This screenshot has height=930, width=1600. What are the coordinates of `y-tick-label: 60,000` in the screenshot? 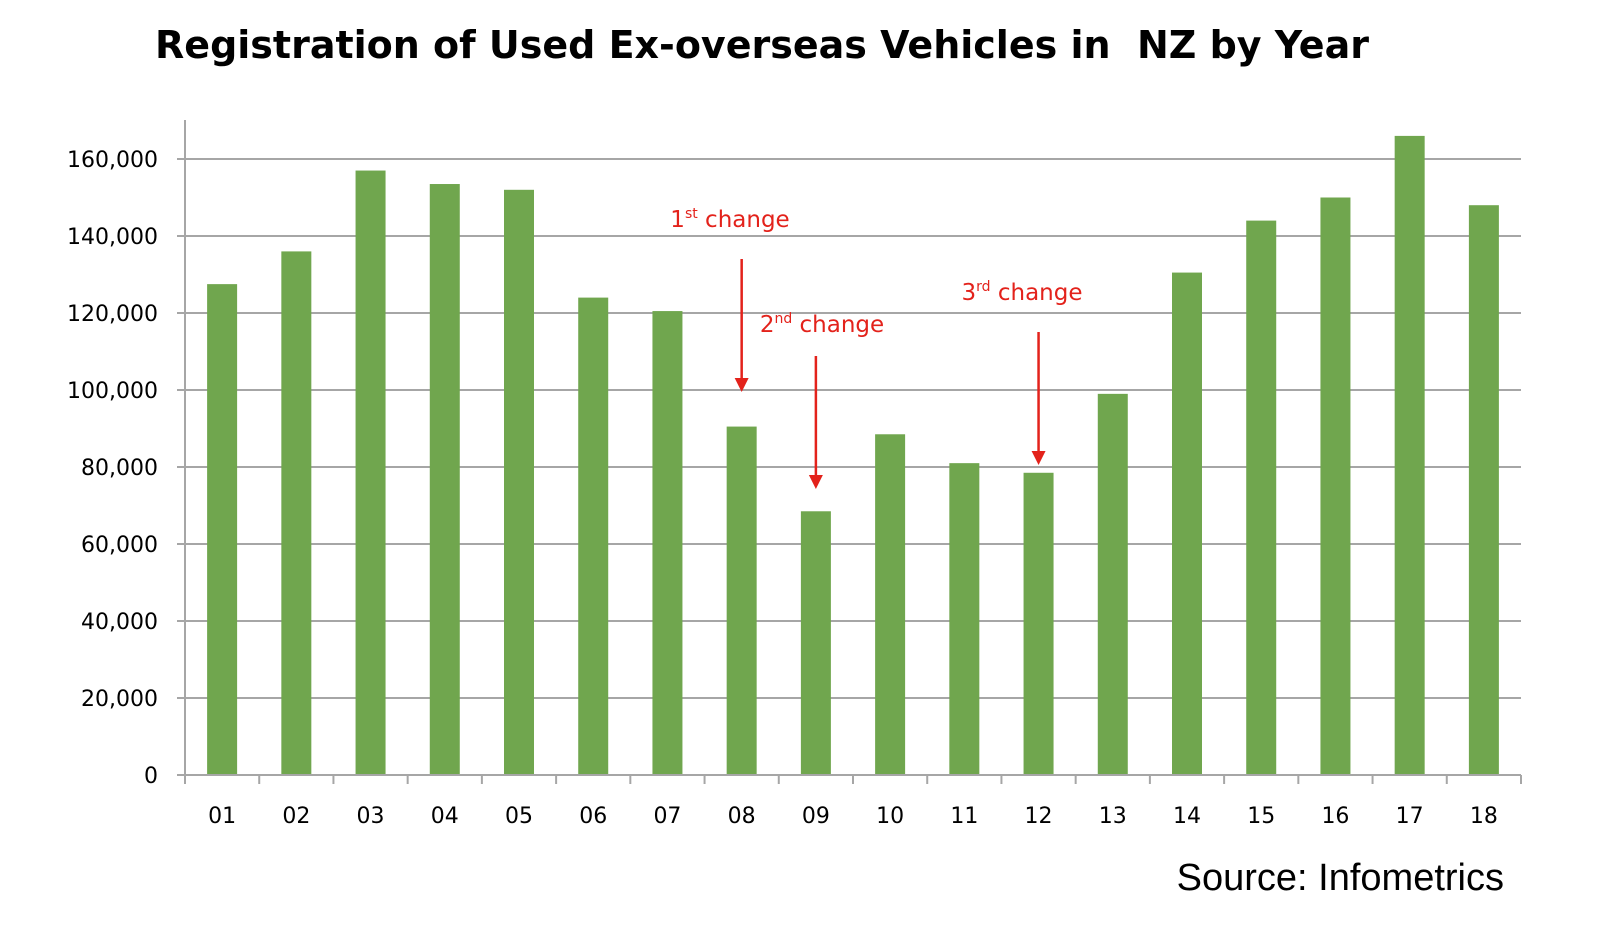 It's located at (119, 545).